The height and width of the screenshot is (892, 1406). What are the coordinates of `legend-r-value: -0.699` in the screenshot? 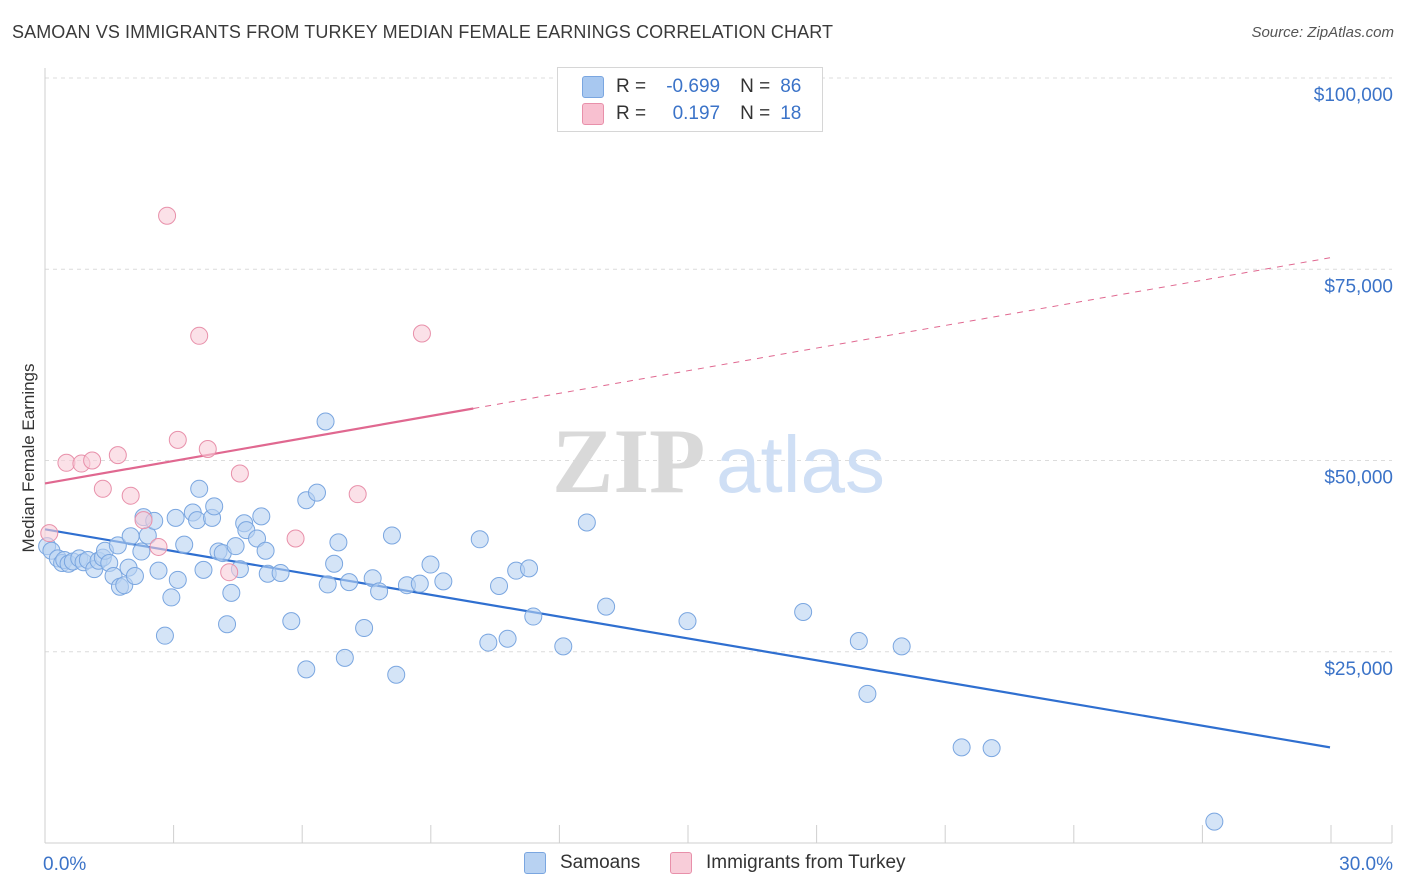 It's located at (693, 86).